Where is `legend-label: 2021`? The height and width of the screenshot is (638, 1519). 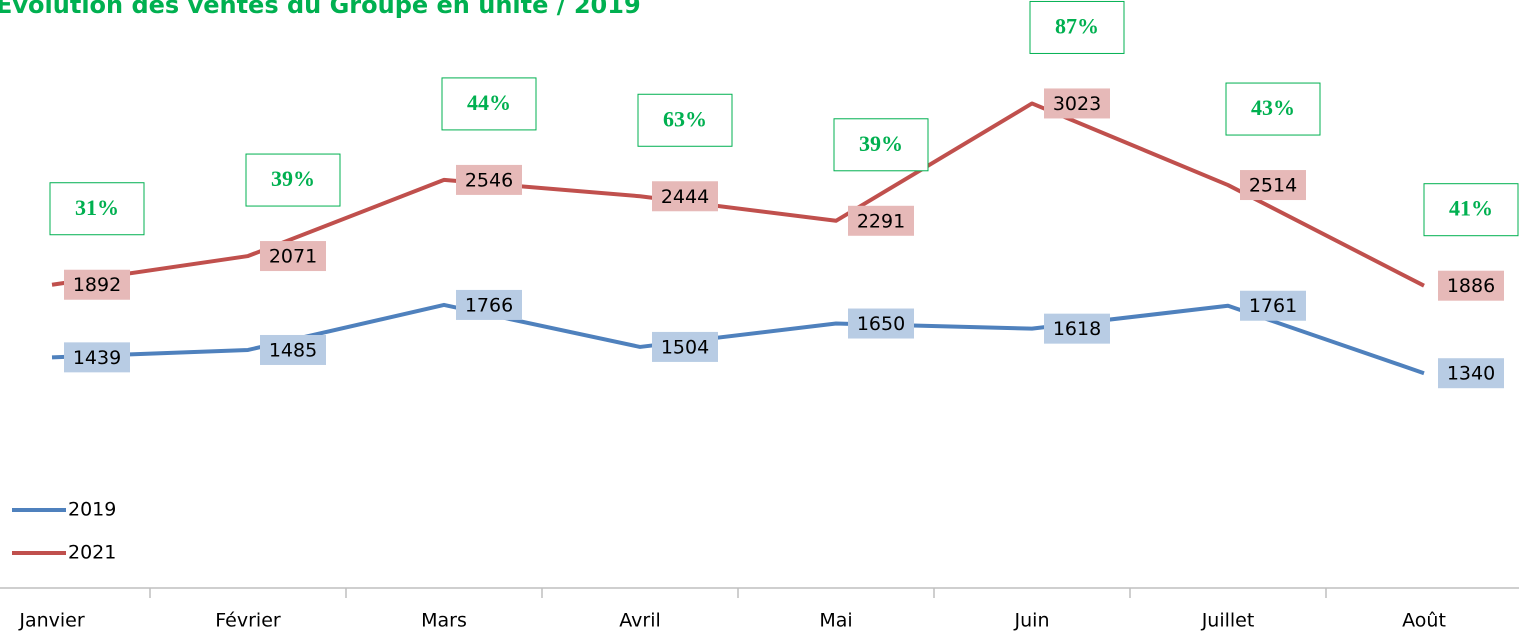
legend-label: 2021 is located at coordinates (92, 553).